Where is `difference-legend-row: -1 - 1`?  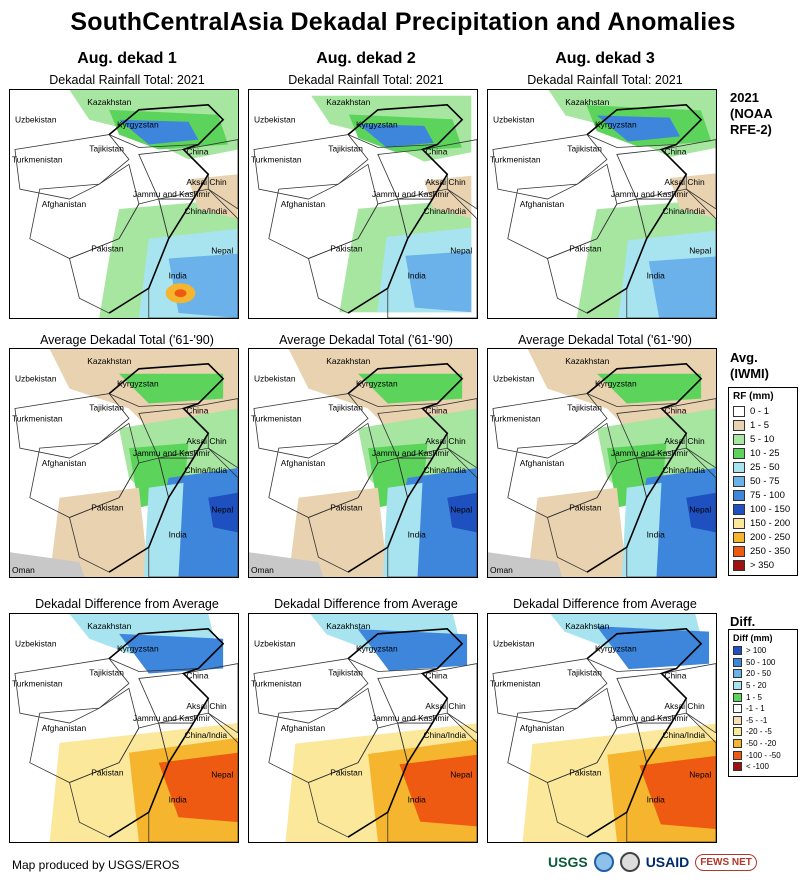 difference-legend-row: -1 - 1 is located at coordinates (763, 709).